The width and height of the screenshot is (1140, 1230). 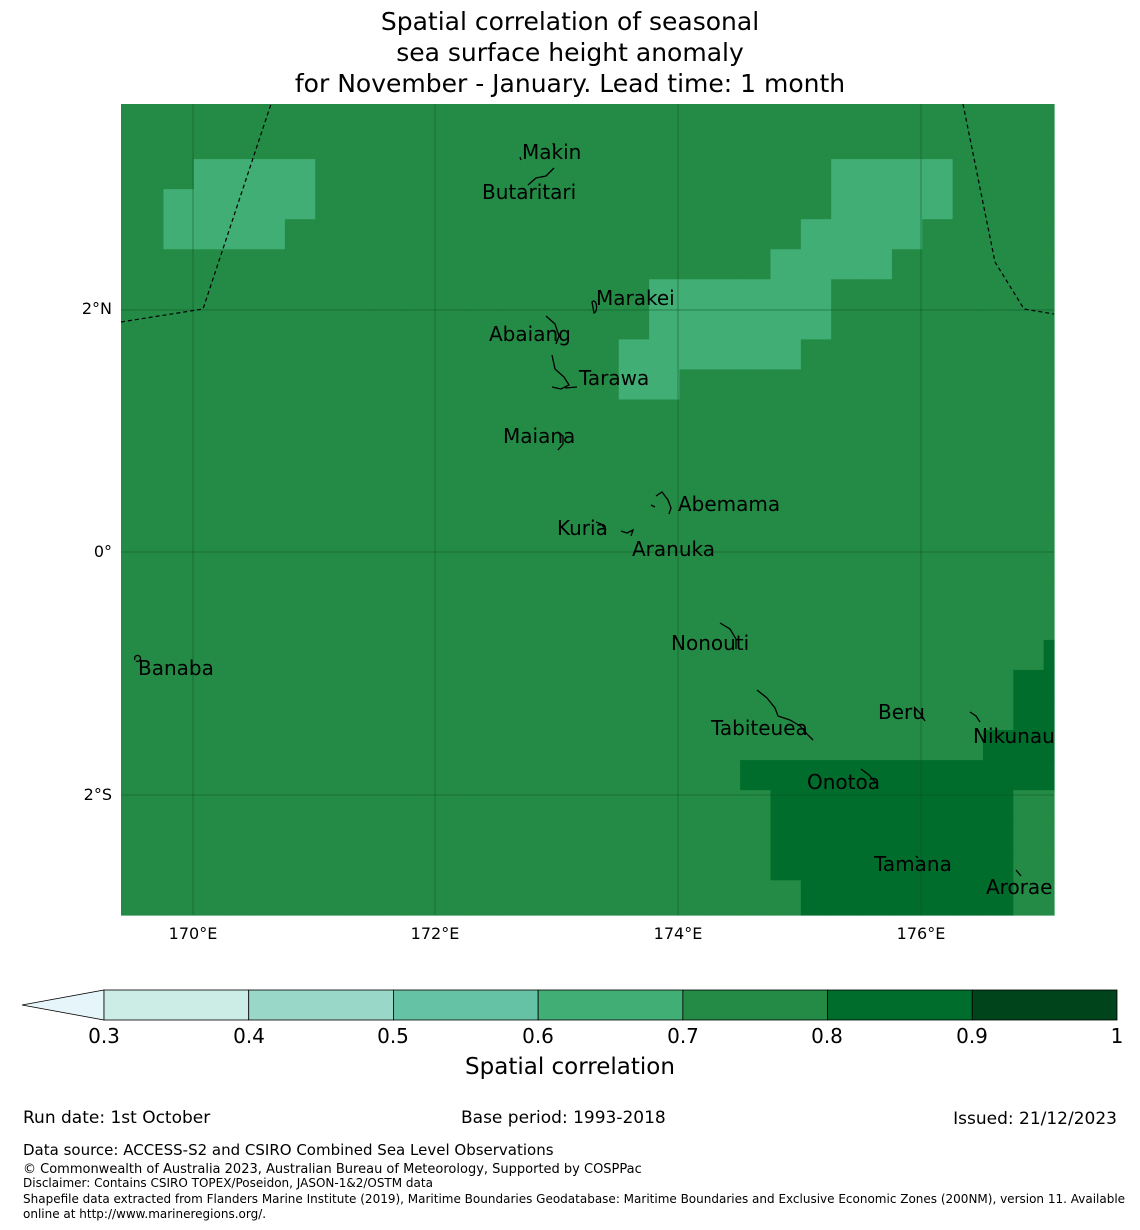 I want to click on colorbar-label-1: 1, so click(x=1117, y=1036).